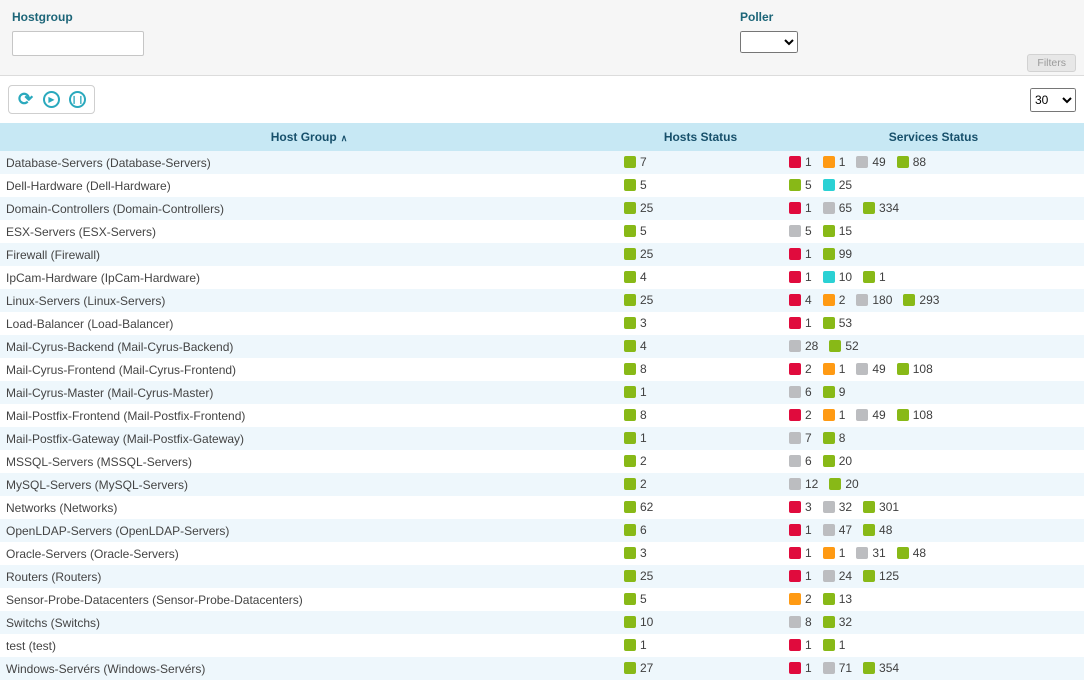 The image size is (1084, 684). What do you see at coordinates (800, 231) in the screenshot?
I see `status-badge-unknown: 5` at bounding box center [800, 231].